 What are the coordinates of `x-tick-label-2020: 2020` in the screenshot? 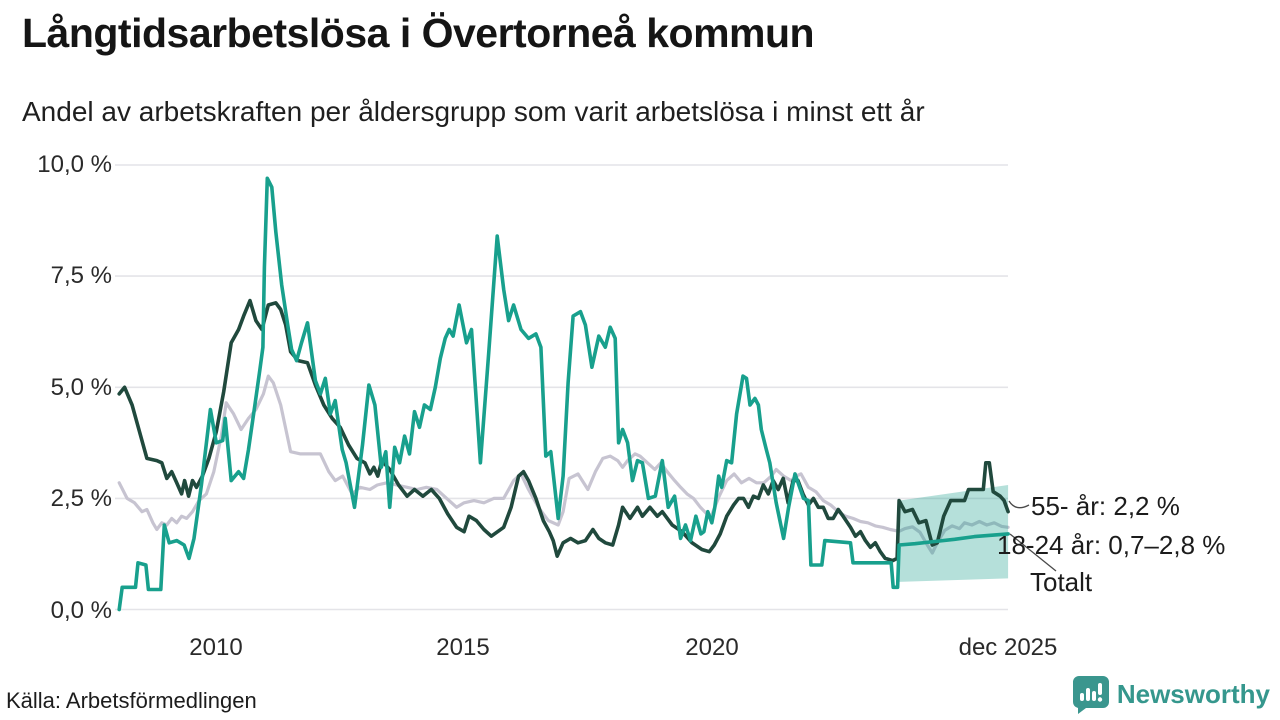 It's located at (712, 647).